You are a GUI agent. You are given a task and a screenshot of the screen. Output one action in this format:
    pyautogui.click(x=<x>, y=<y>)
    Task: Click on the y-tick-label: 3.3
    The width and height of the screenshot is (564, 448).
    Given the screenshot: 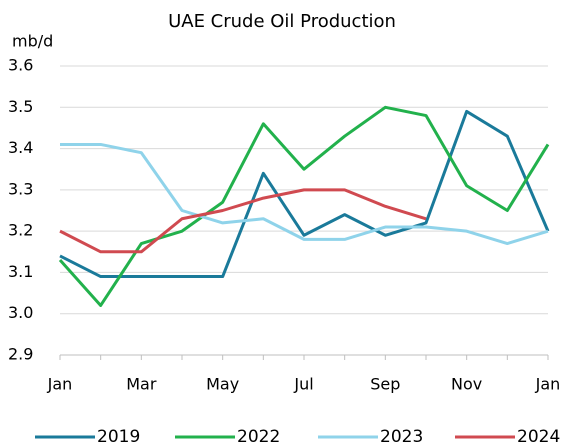 What is the action you would take?
    pyautogui.click(x=20, y=188)
    